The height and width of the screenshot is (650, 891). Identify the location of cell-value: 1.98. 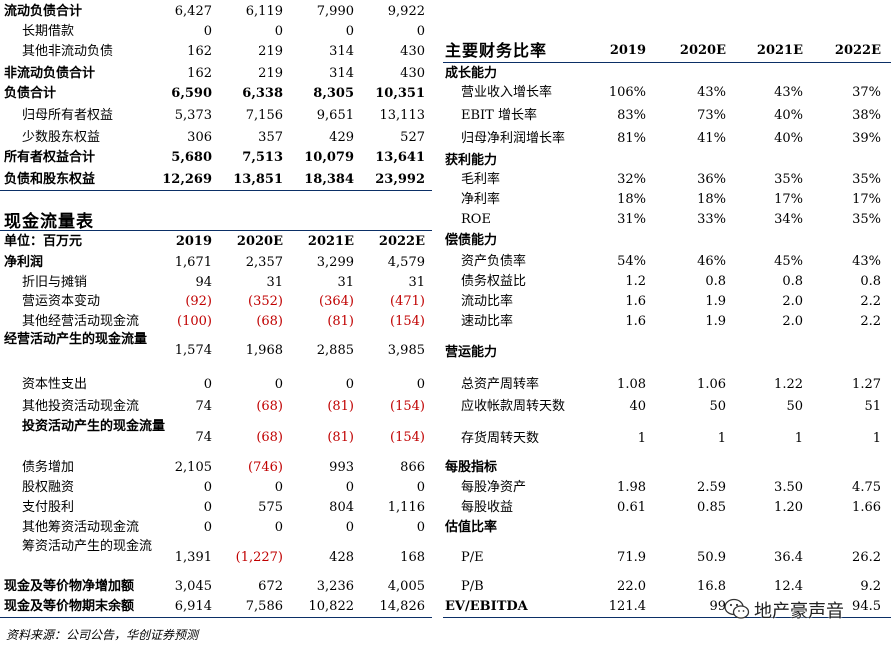
(631, 487).